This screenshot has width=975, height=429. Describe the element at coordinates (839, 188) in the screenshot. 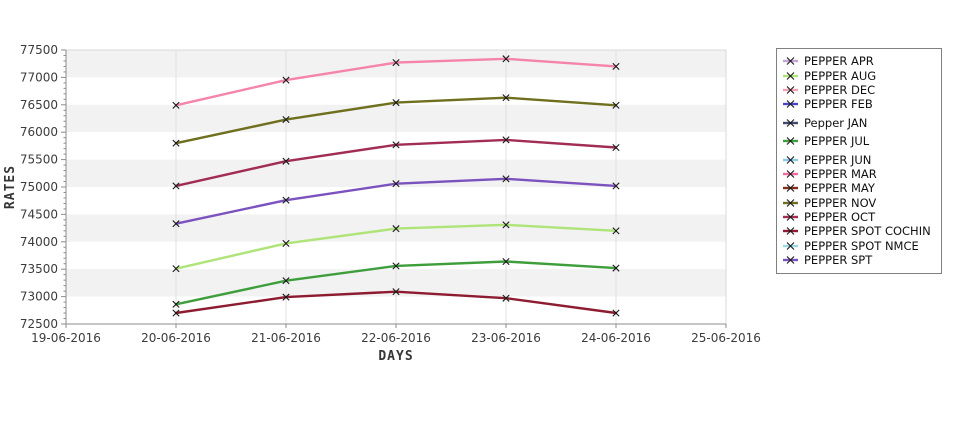

I see `legend-item-label: PEPPER MAY` at that location.